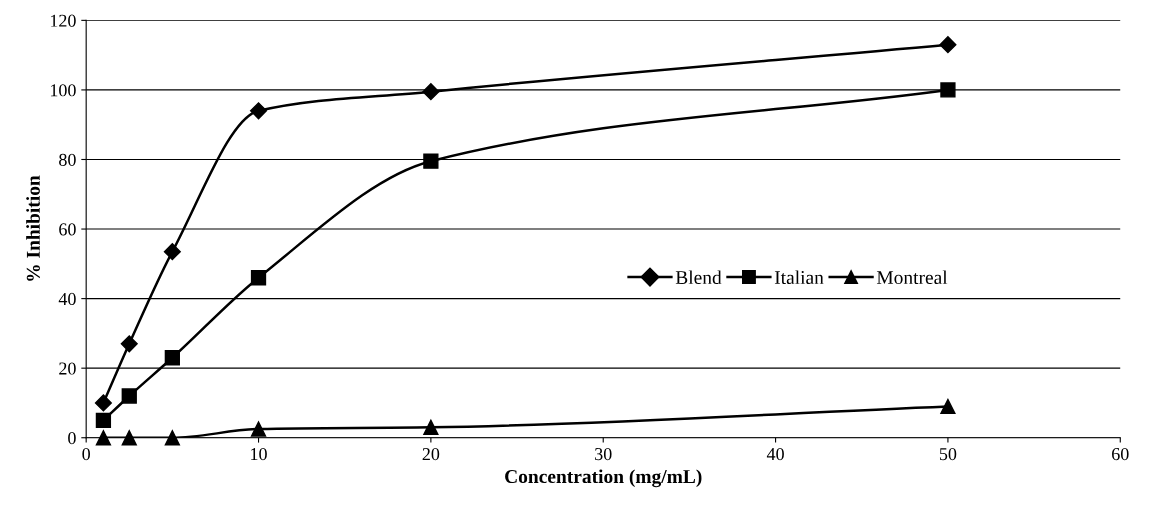 The width and height of the screenshot is (1149, 509). What do you see at coordinates (63, 20) in the screenshot?
I see `y-tick-label: 120` at bounding box center [63, 20].